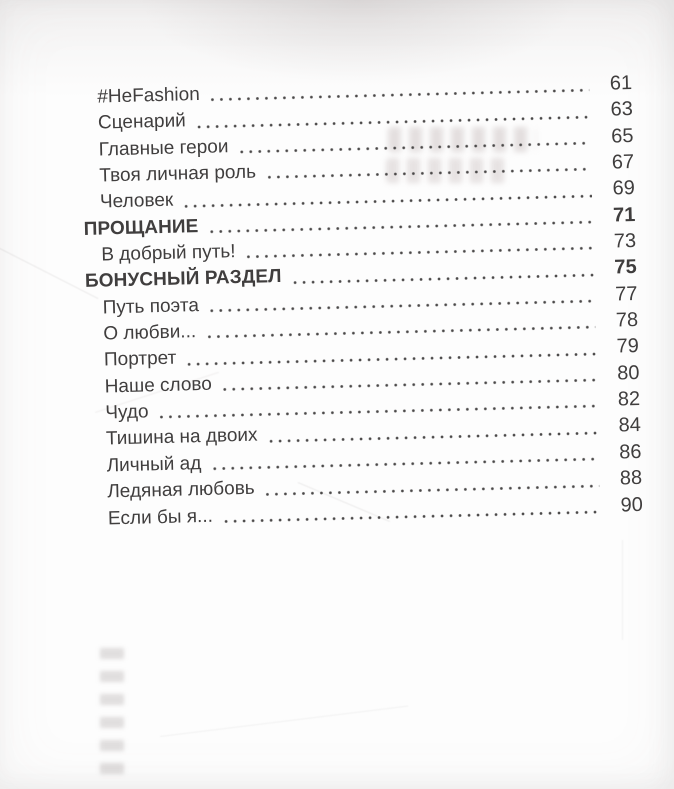  I want to click on toc-entry-page-number: 88, so click(631, 478).